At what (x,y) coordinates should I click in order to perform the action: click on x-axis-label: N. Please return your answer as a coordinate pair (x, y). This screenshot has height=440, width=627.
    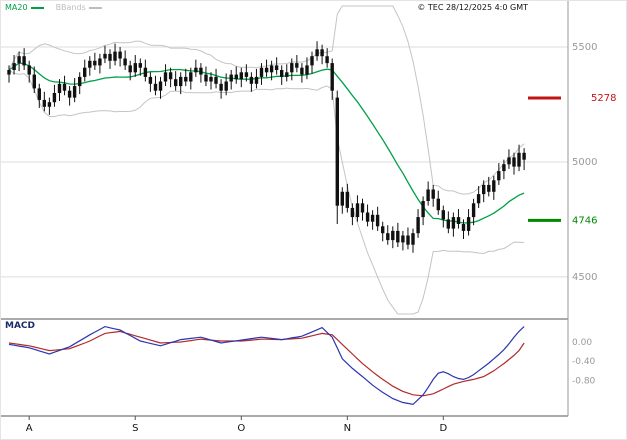
    Looking at the image, I should click on (347, 428).